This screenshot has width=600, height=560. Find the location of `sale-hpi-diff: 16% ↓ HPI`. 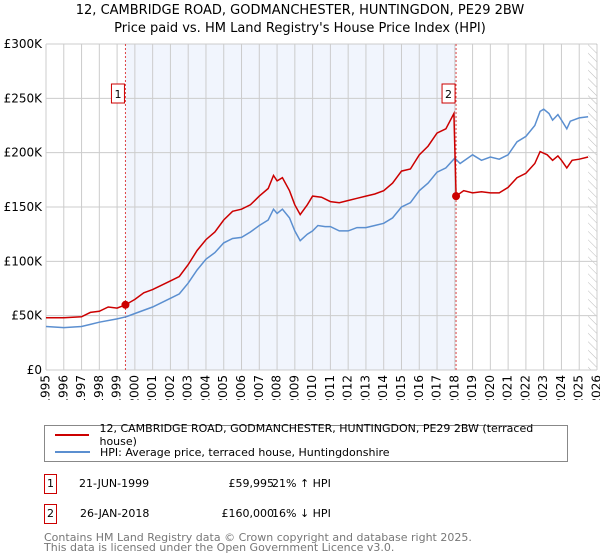

sale-hpi-diff: 16% ↓ HPI is located at coordinates (301, 513).